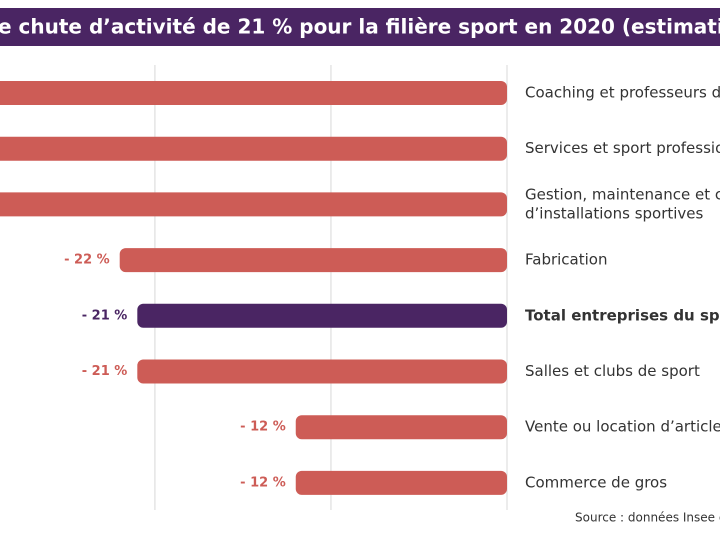 The width and height of the screenshot is (720, 540). I want to click on category-label: Total entreprises du sport, so click(622, 315).